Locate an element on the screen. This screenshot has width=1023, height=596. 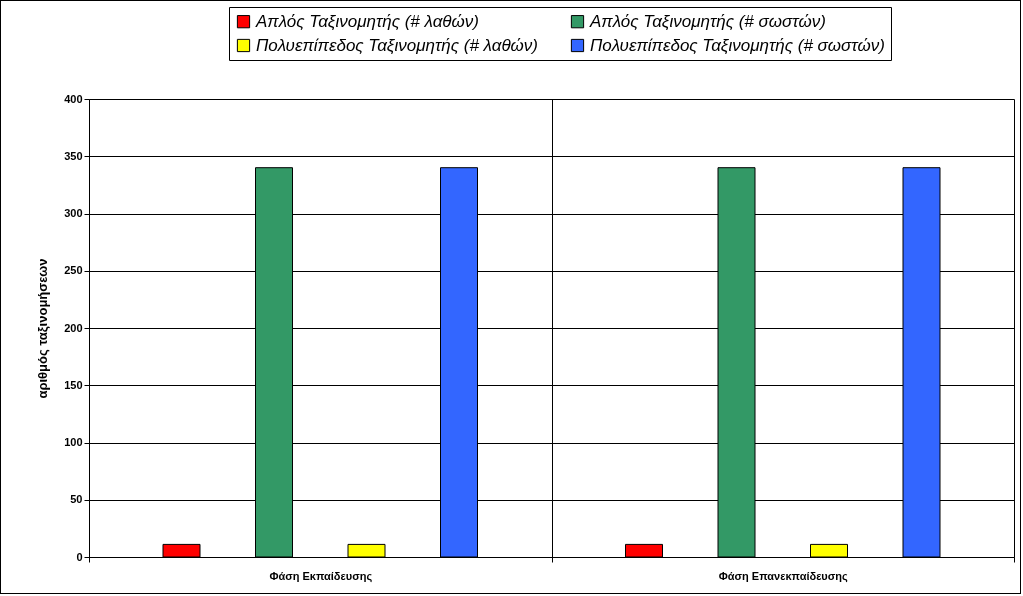
y-tick-label: 0 is located at coordinates (79, 556).